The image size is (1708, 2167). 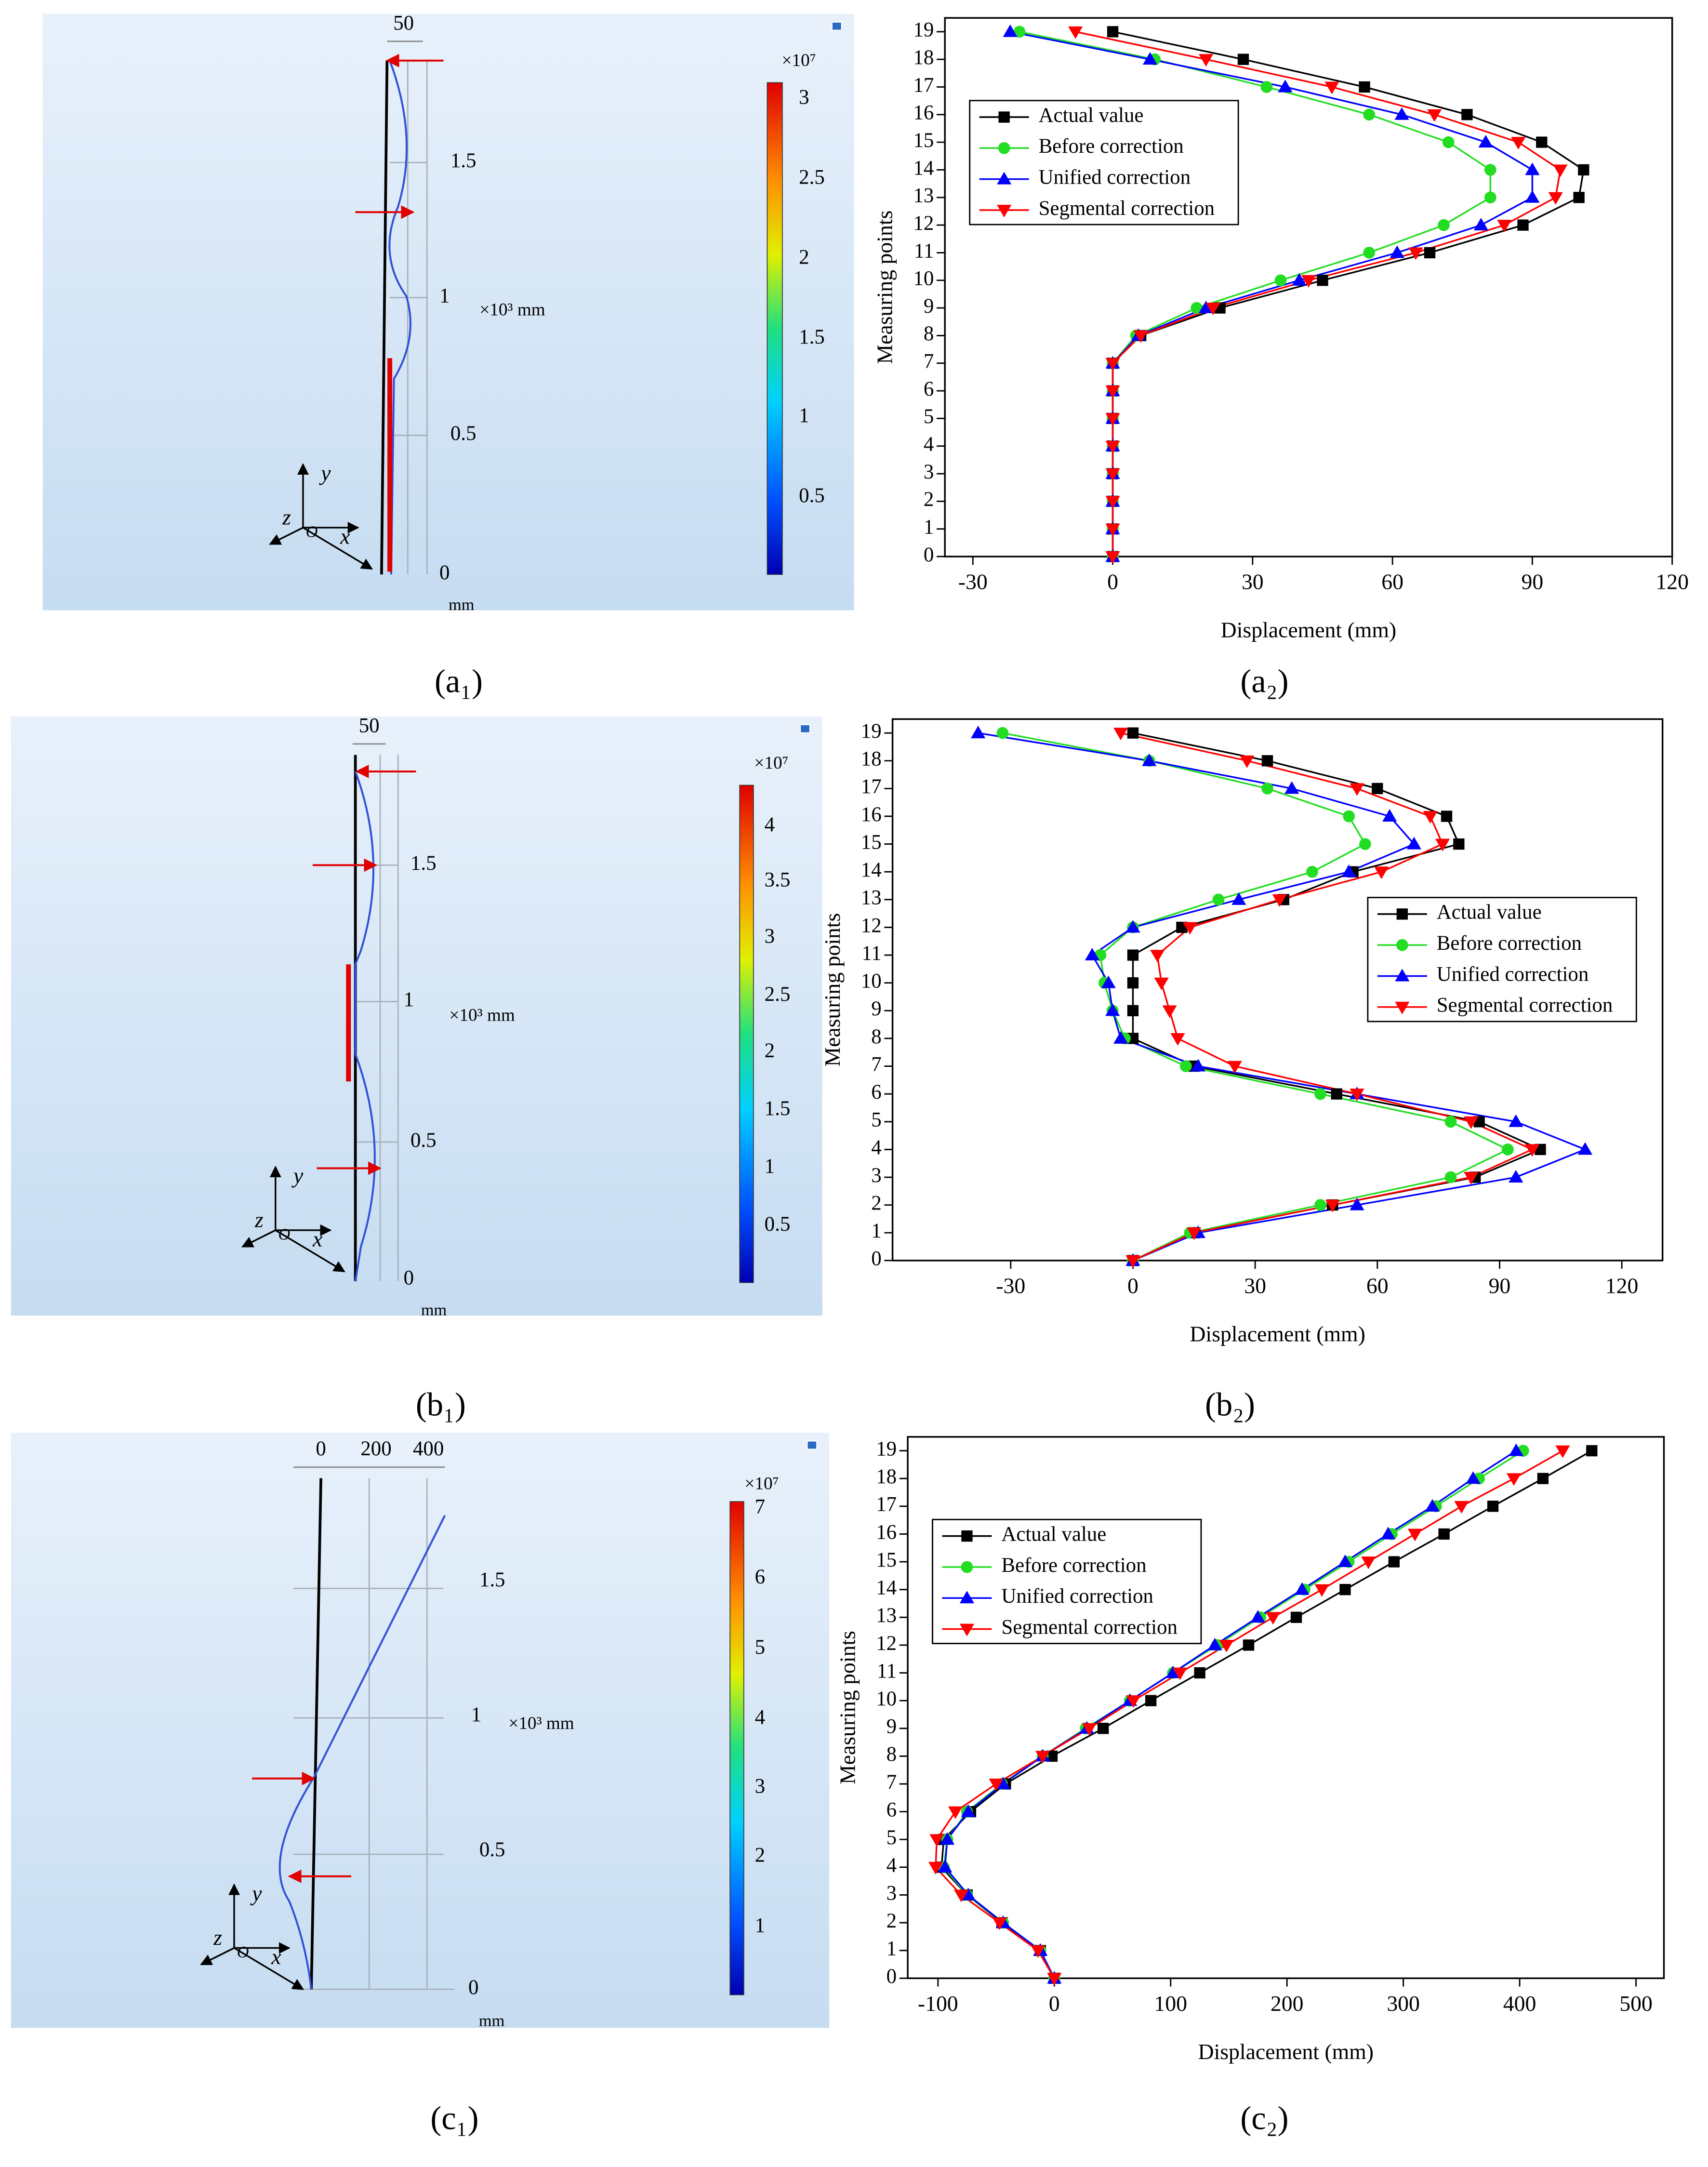 What do you see at coordinates (1067, 1581) in the screenshot?
I see `legend-box` at bounding box center [1067, 1581].